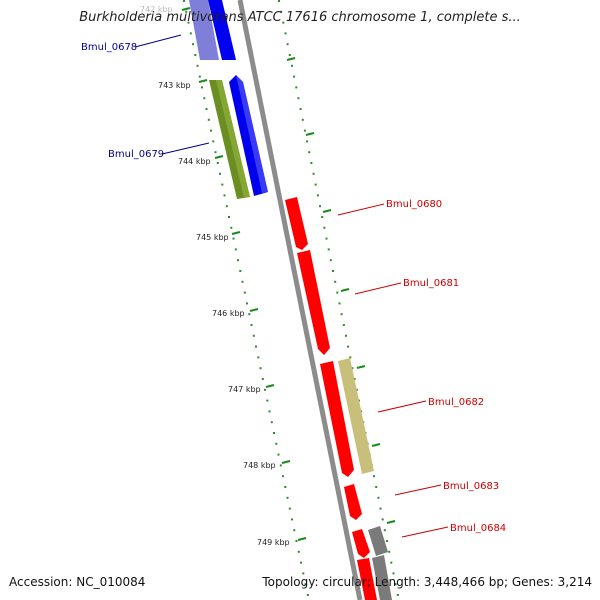 This screenshot has height=600, width=600. What do you see at coordinates (174, 85) in the screenshot?
I see `tick-label-743: 743 kbp` at bounding box center [174, 85].